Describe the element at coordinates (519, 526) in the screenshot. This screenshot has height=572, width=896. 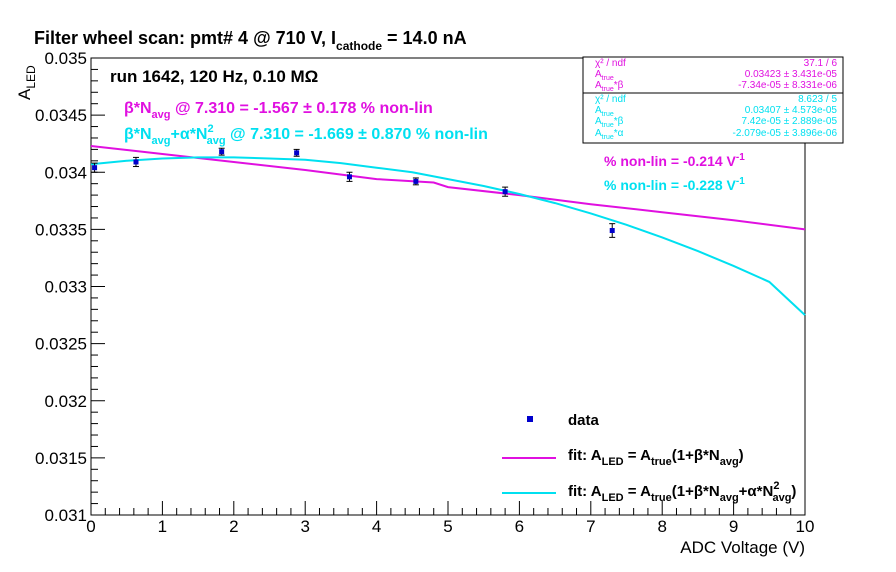
I see `x-tick-label: 6` at that location.